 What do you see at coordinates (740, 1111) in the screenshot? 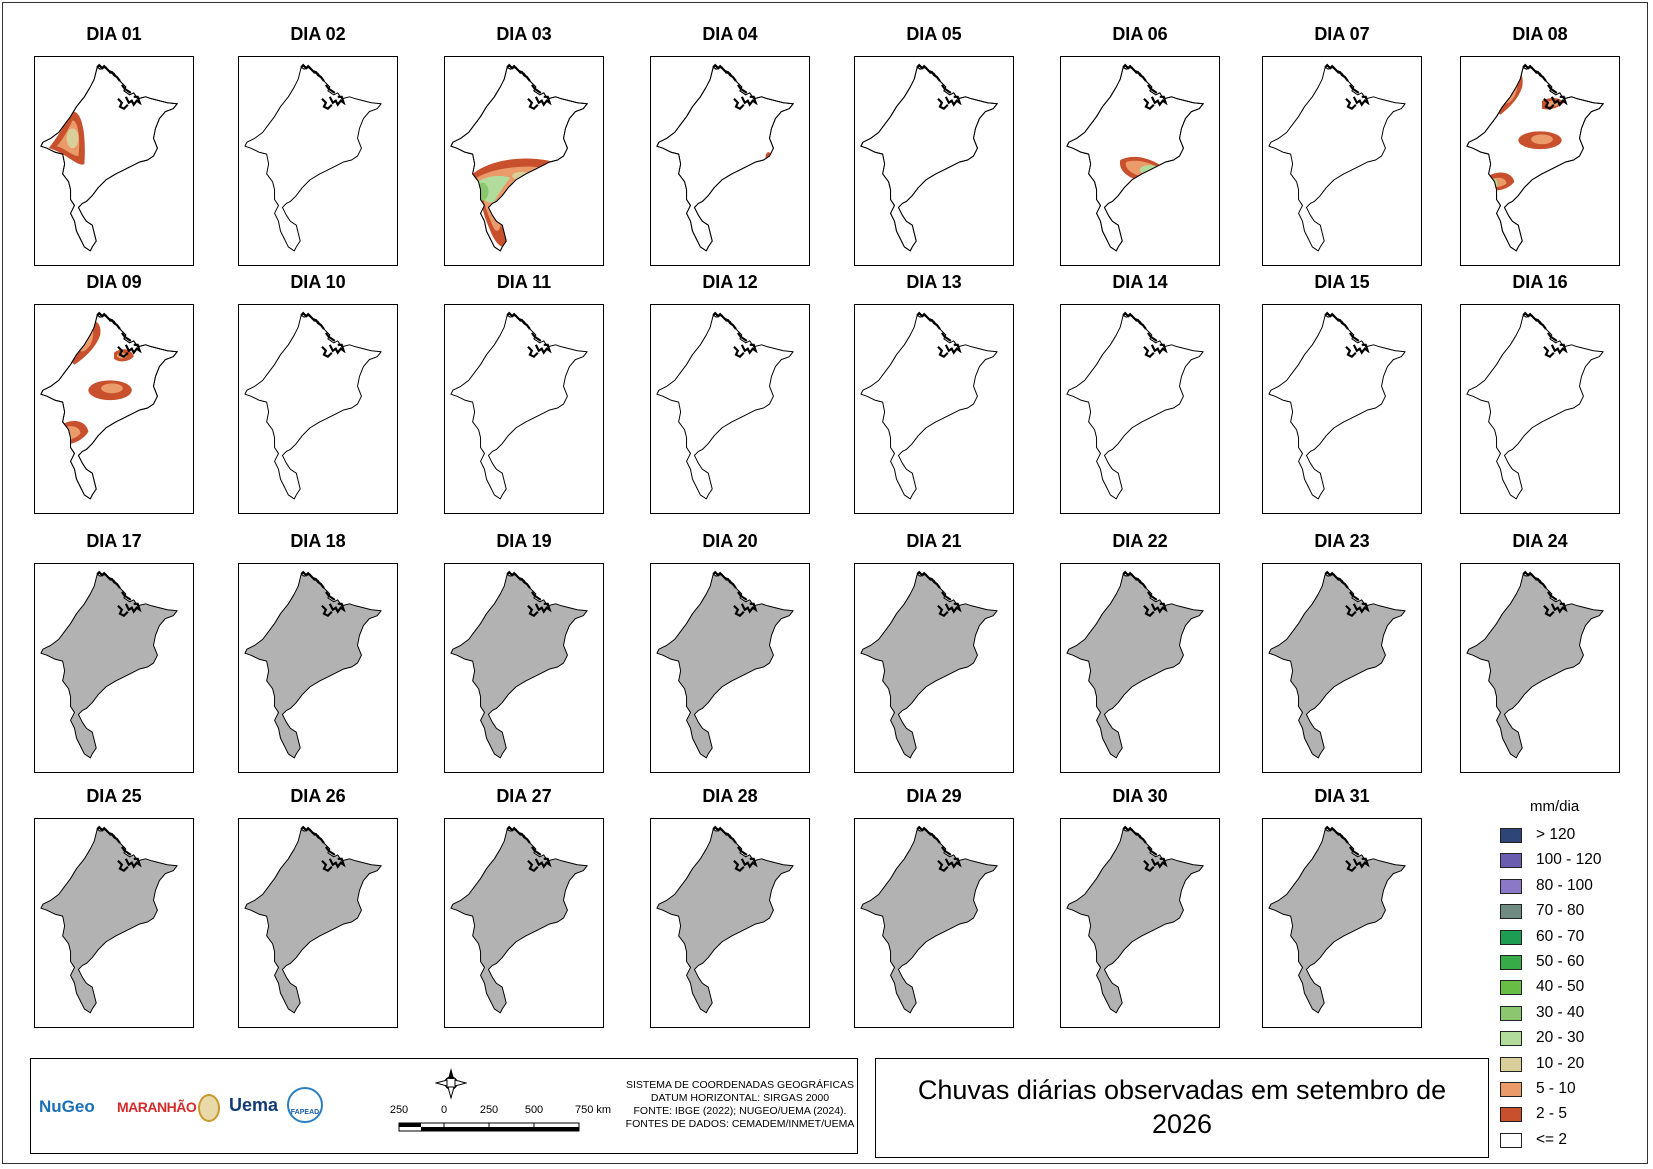
I see `credit-line: FONTE: IBGE (2022); NUGEO/UEMA (2024).` at bounding box center [740, 1111].